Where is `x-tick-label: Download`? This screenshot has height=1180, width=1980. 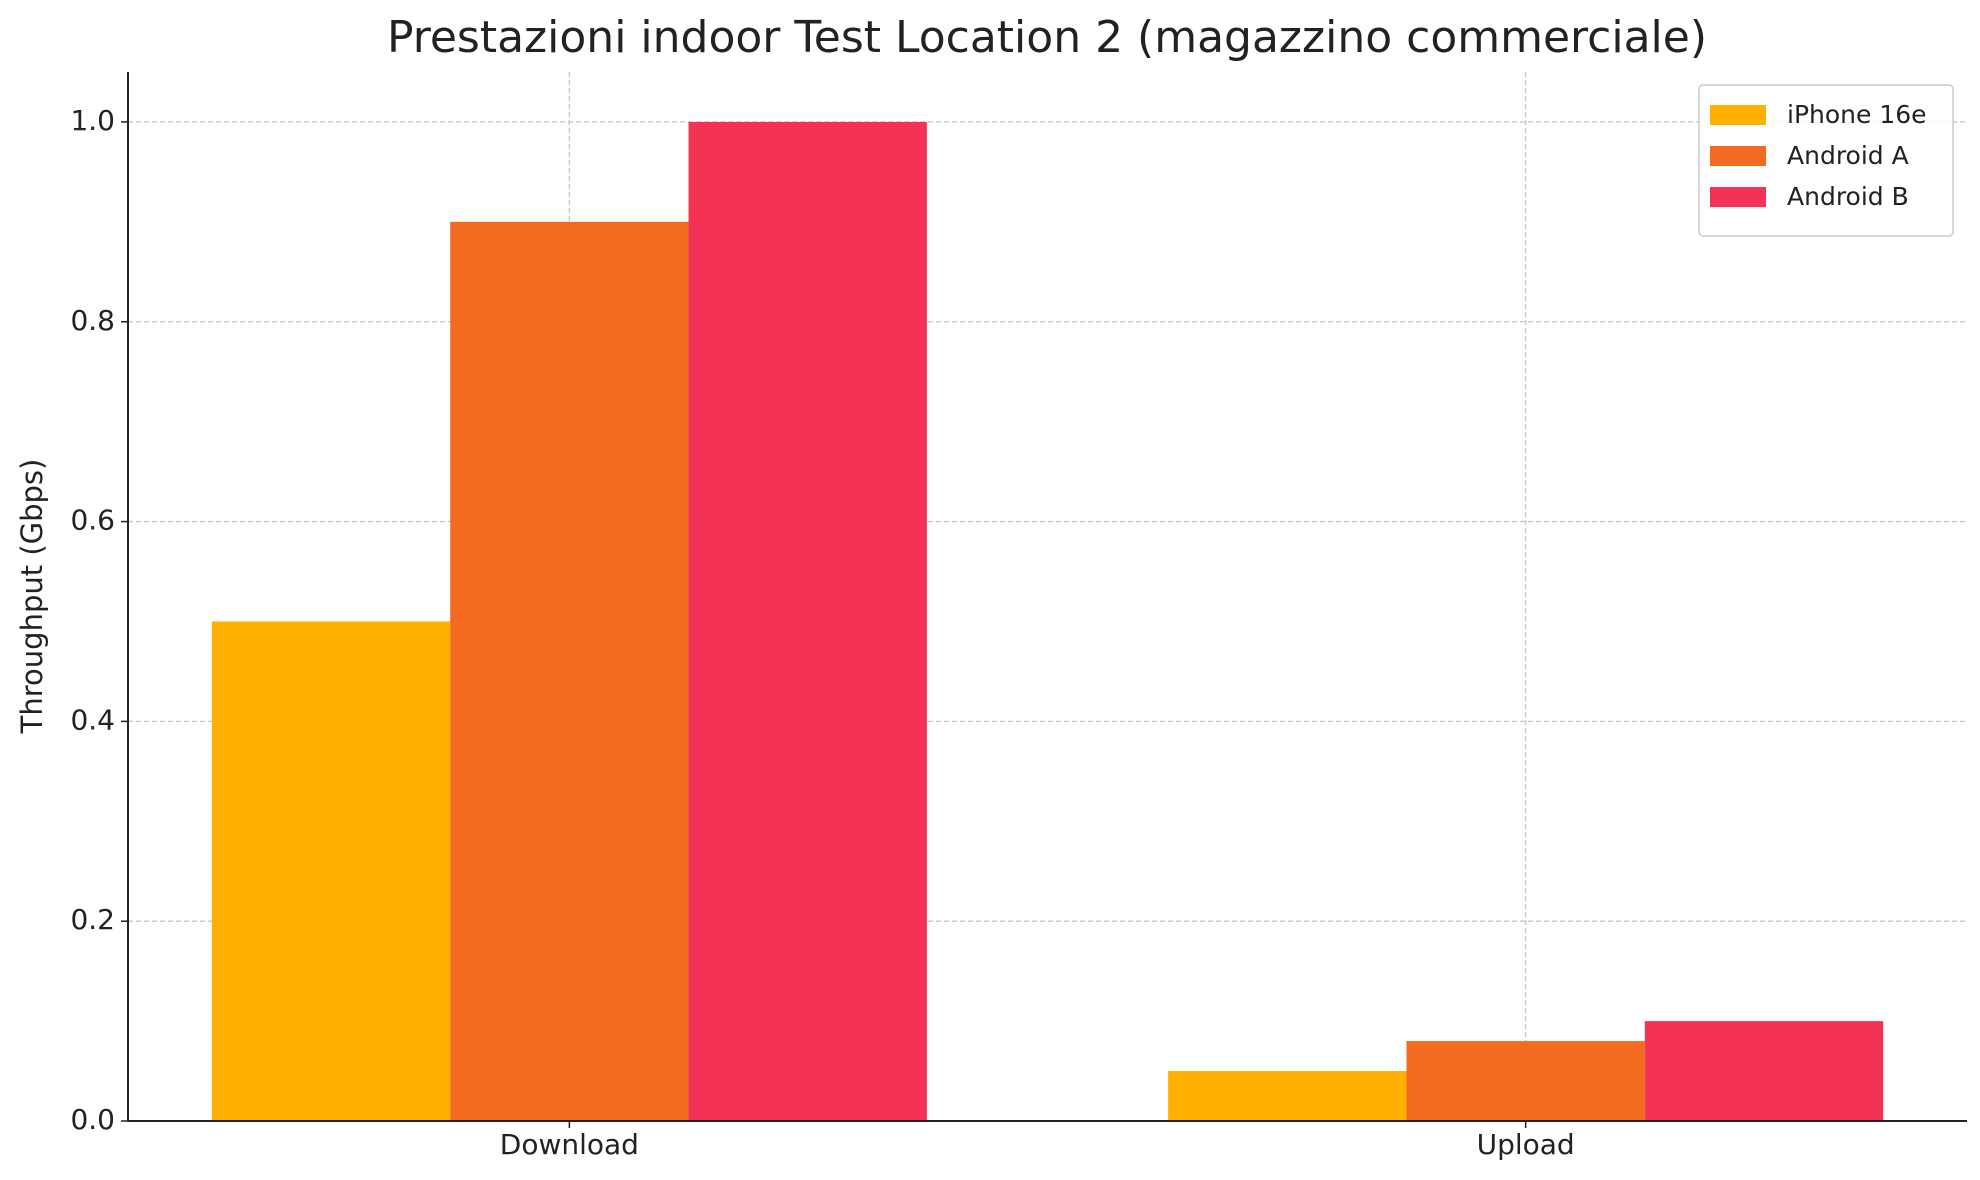
x-tick-label: Download is located at coordinates (569, 1144).